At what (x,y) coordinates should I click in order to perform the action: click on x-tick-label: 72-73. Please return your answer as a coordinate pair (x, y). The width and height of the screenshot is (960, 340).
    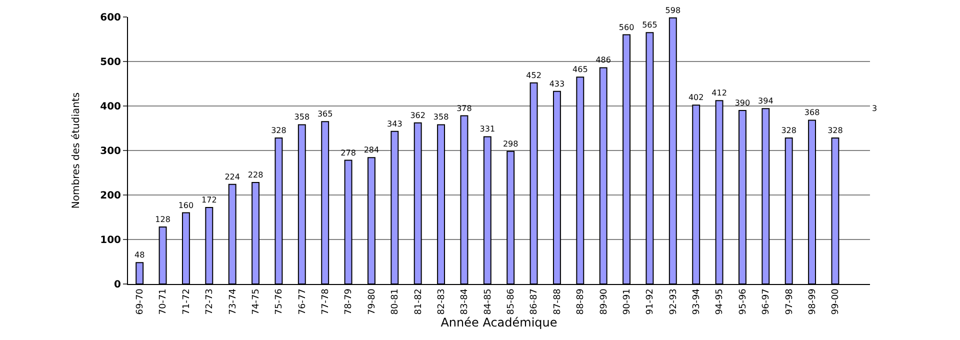
    Looking at the image, I should click on (210, 301).